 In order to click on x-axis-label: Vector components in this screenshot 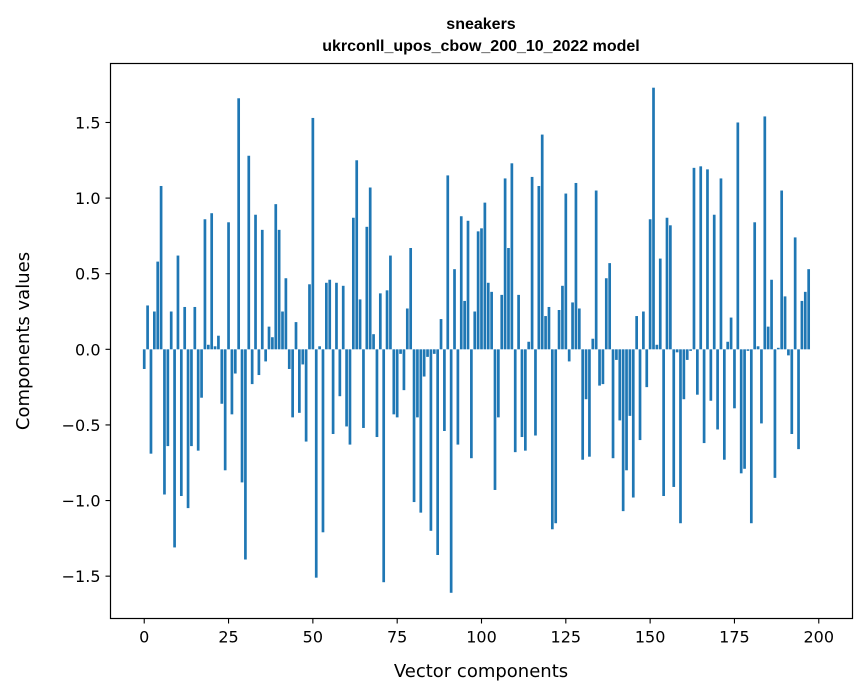, I will do `click(481, 671)`.